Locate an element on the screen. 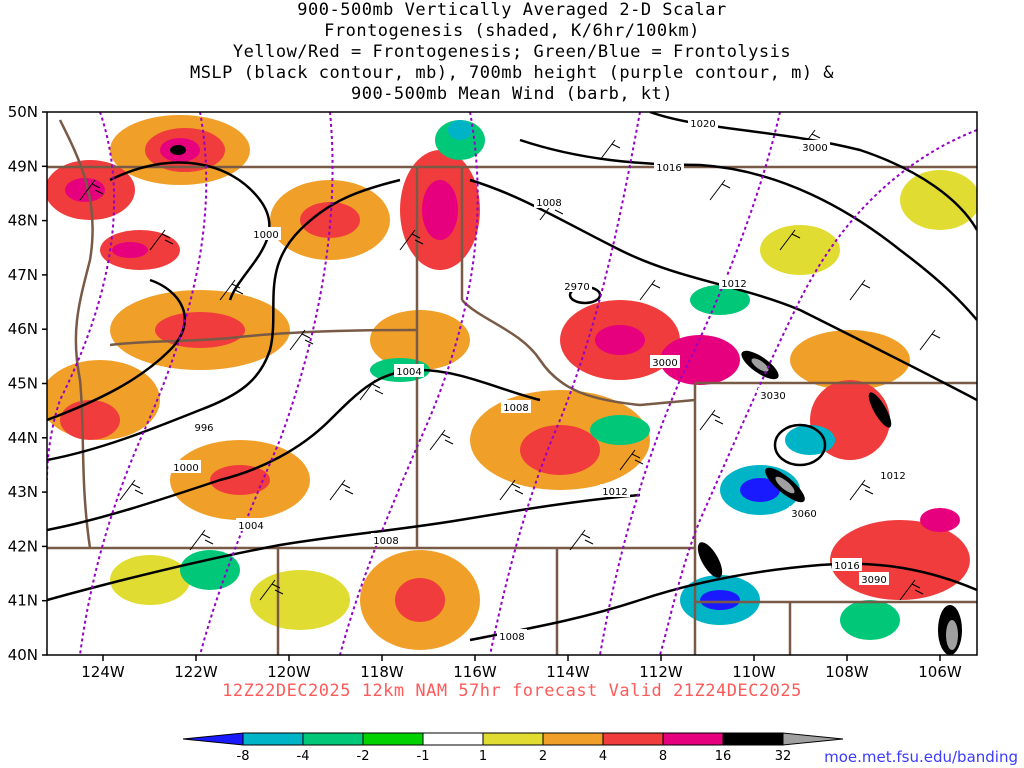 The image size is (1024, 768). lon-tick-label: 114W is located at coordinates (568, 672).